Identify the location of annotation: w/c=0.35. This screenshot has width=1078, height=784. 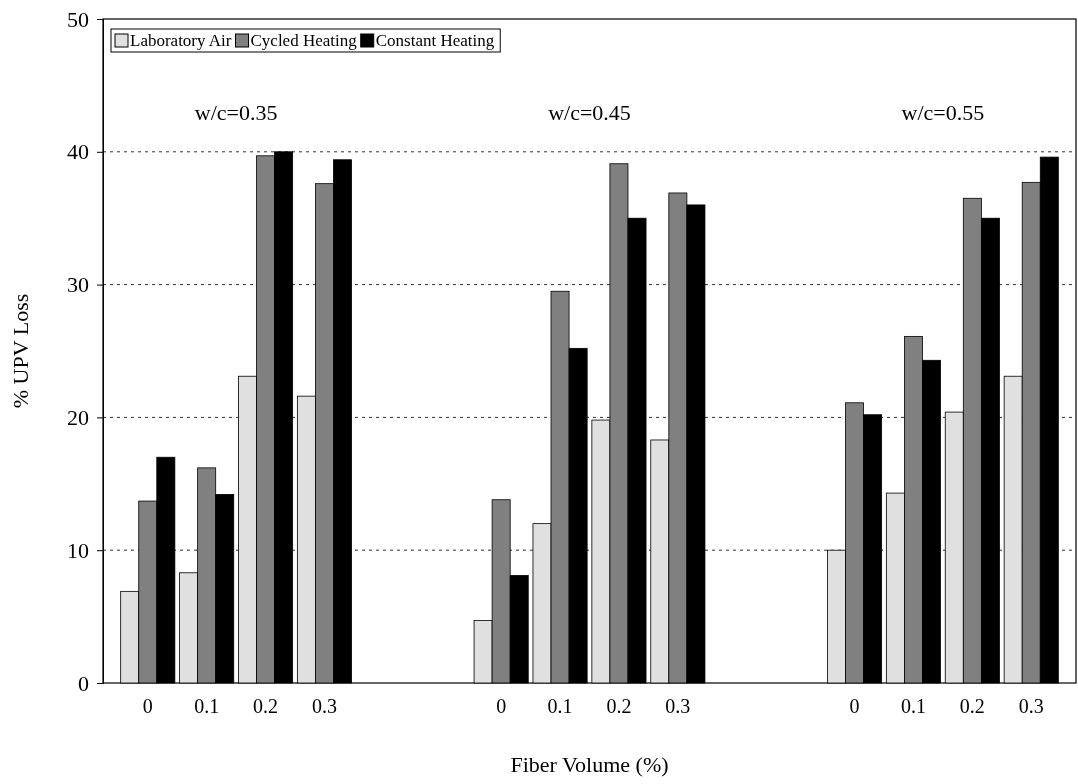
(236, 112).